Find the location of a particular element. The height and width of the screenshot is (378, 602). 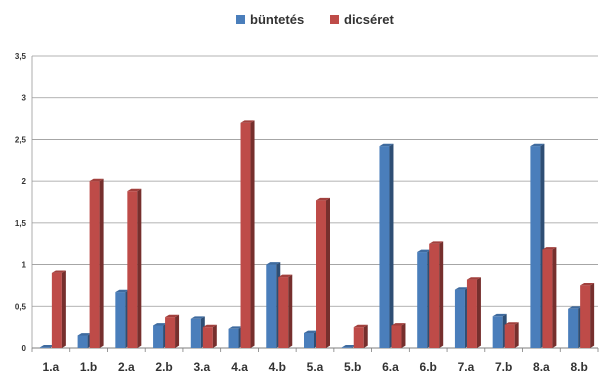

x-tick-label: 1.b is located at coordinates (88, 367).